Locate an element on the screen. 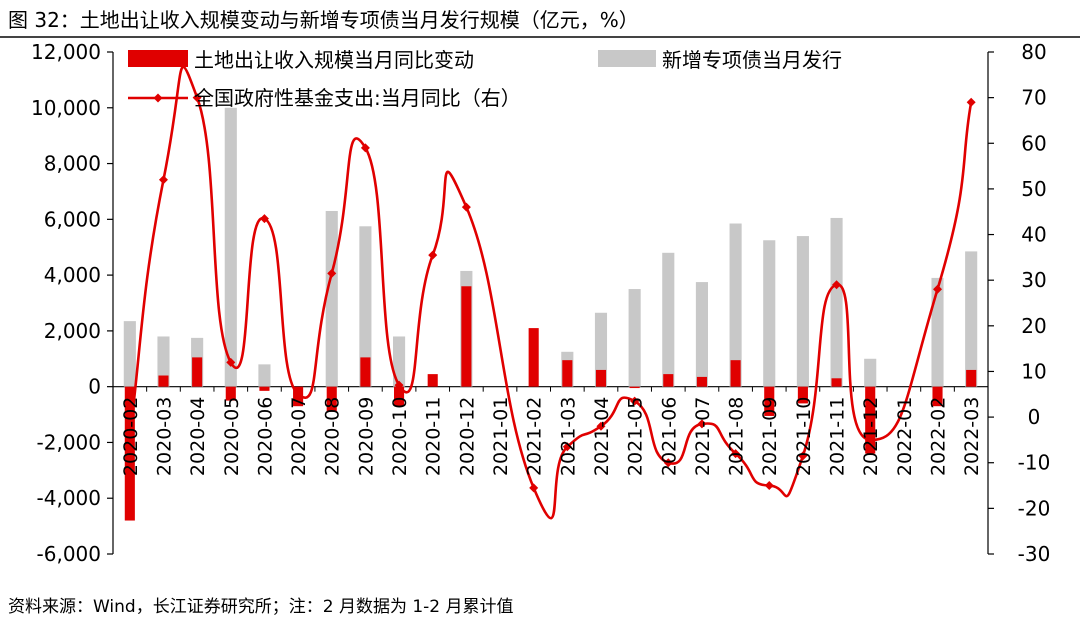 The image size is (1080, 621). x-tick-label: 2021-10 is located at coordinates (804, 436).